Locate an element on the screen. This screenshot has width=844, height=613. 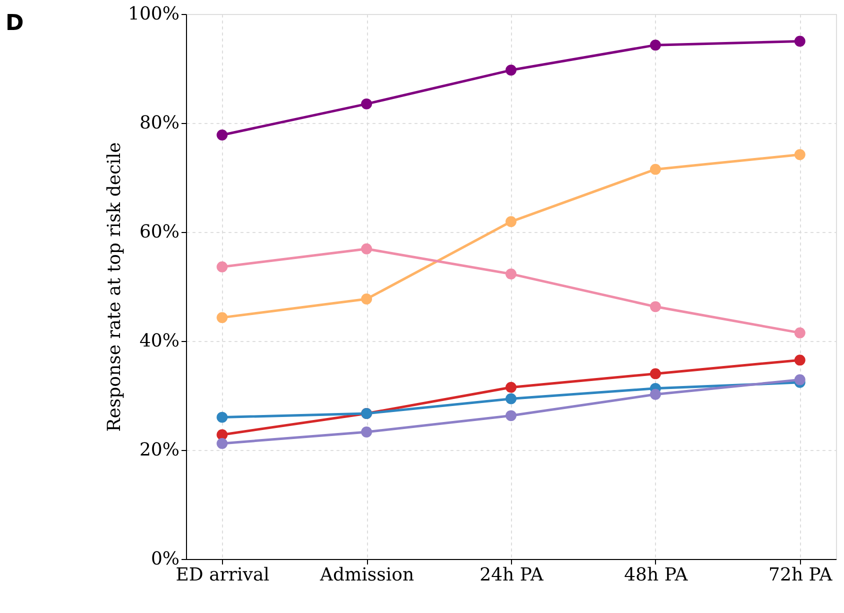
y-tick-label: 60% is located at coordinates (159, 232).